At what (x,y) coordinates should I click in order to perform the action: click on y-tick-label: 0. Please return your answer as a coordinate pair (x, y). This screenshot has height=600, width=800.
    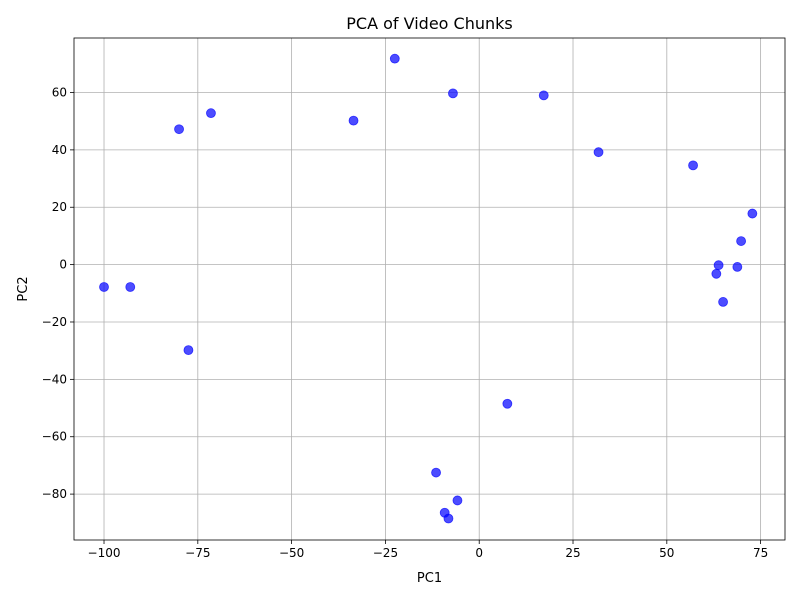
    Looking at the image, I should click on (63, 265).